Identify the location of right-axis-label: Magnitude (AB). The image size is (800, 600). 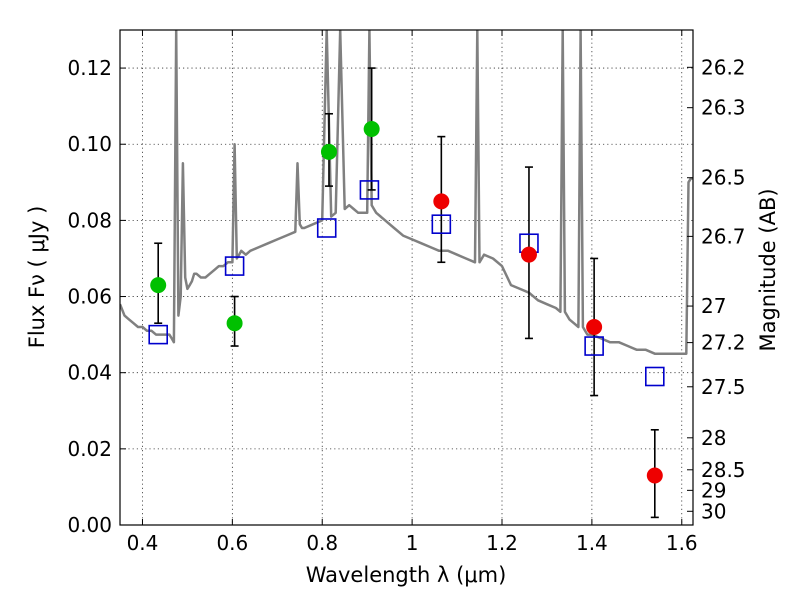
(768, 269).